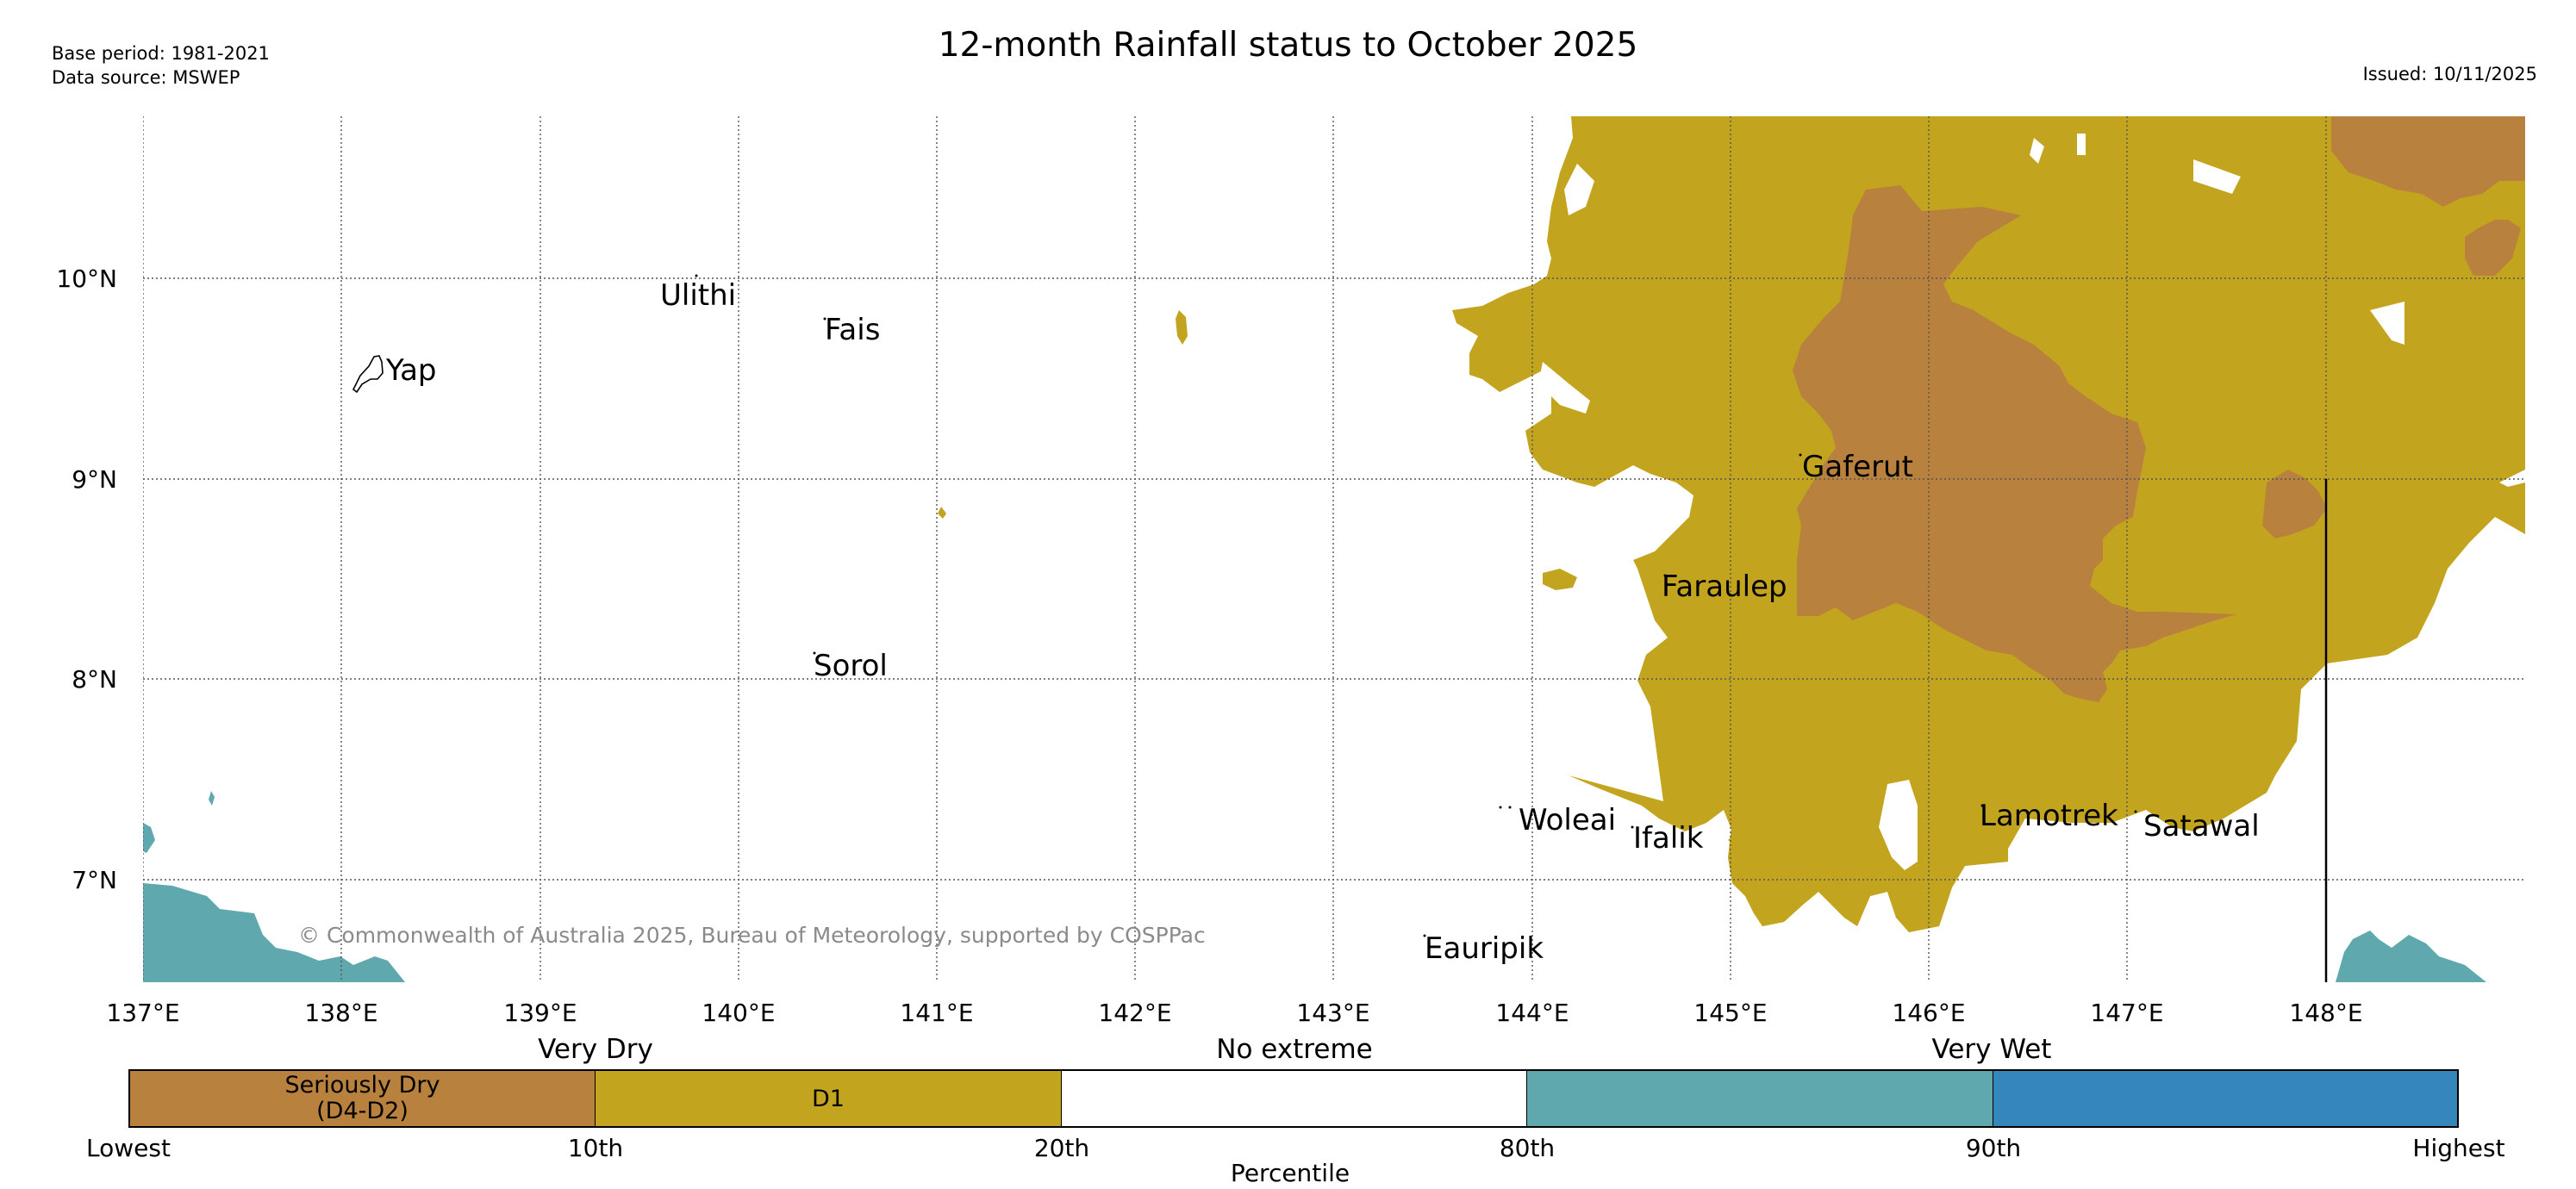 Image resolution: width=2576 pixels, height=1189 pixels. What do you see at coordinates (1061, 1148) in the screenshot?
I see `legend-tick-20th: 20th` at bounding box center [1061, 1148].